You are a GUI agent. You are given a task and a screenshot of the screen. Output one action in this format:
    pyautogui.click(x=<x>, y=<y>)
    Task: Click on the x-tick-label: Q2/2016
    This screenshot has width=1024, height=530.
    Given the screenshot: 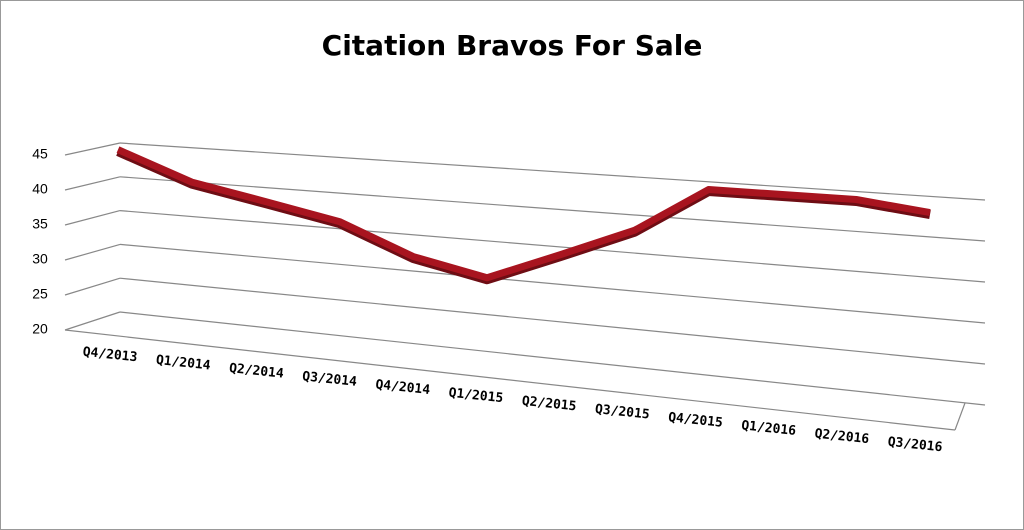 What is the action you would take?
    pyautogui.click(x=842, y=436)
    